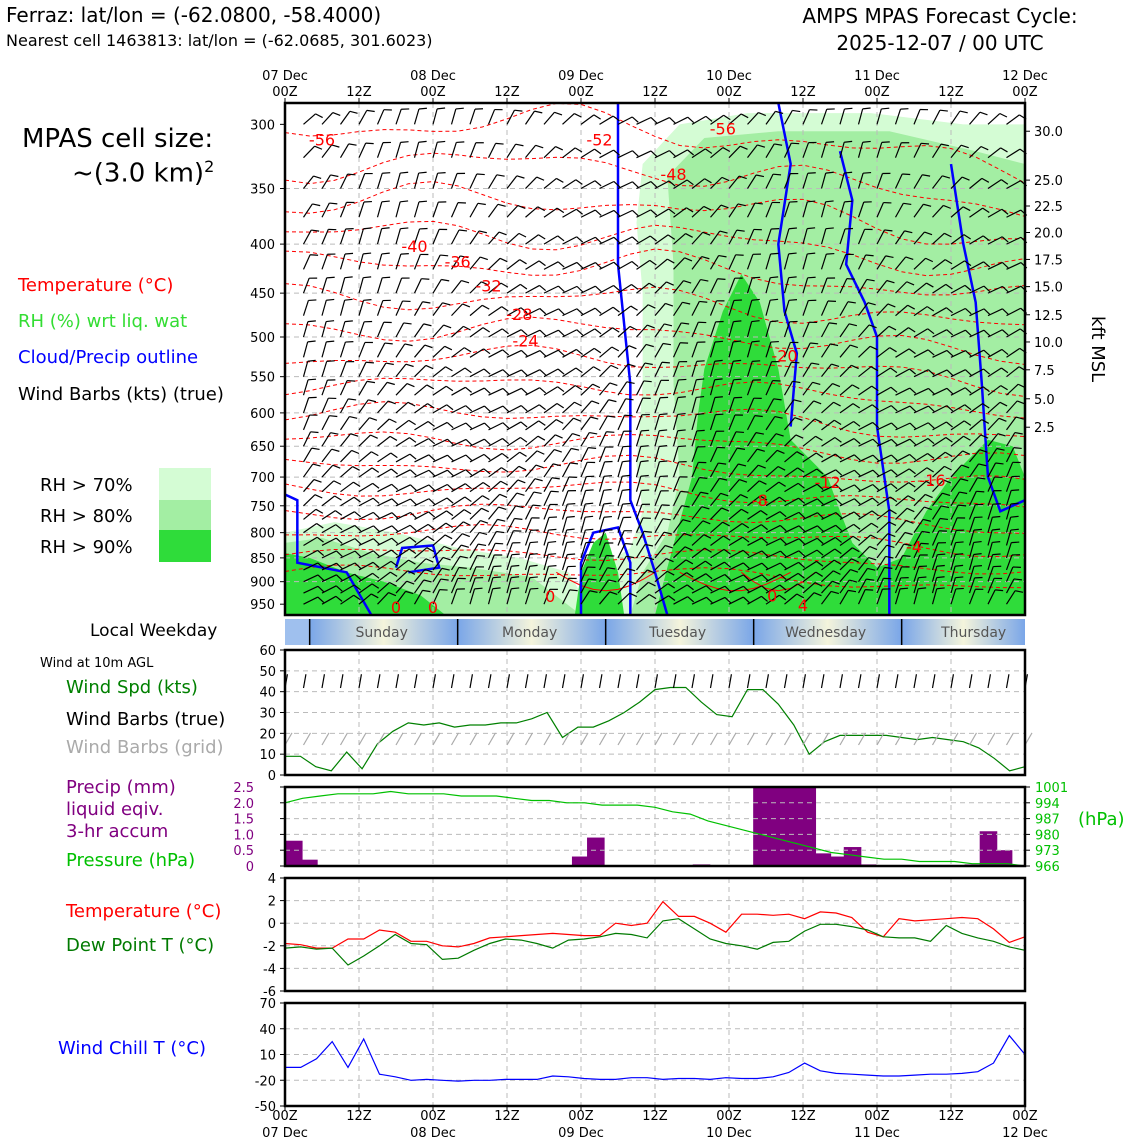  Describe the element at coordinates (118, 139) in the screenshot. I see `cell-size-title: MPAS cell size:` at that location.